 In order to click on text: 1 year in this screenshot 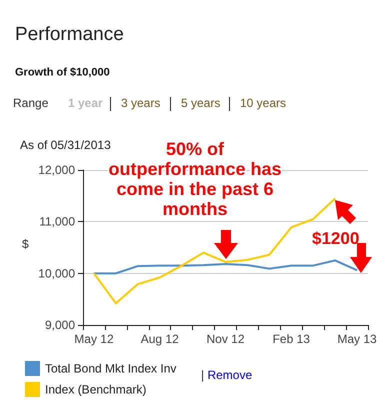, I will do `click(86, 103)`.